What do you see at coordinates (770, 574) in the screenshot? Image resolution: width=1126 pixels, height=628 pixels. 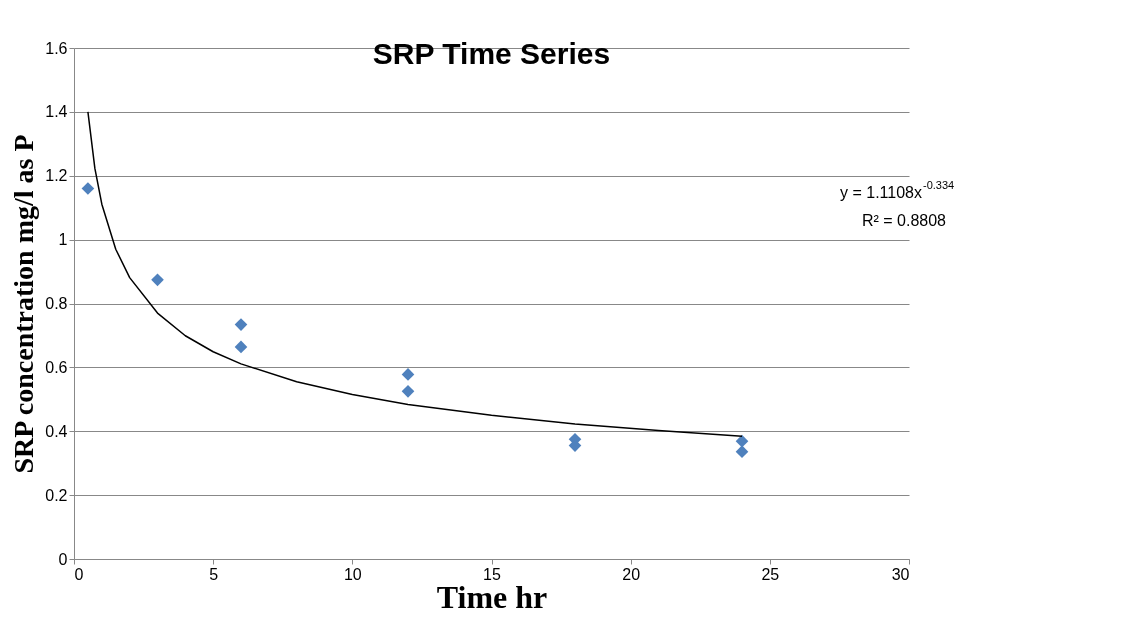 I see `x-tick-label: 25` at bounding box center [770, 574].